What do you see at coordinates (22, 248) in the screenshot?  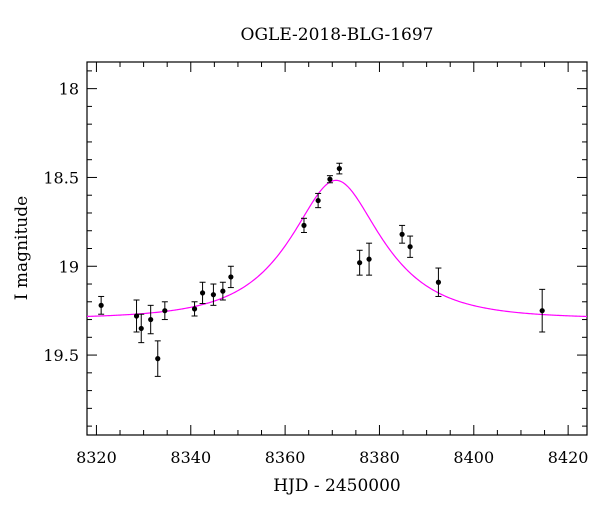 I see `y-axis-label: I magnitude` at bounding box center [22, 248].